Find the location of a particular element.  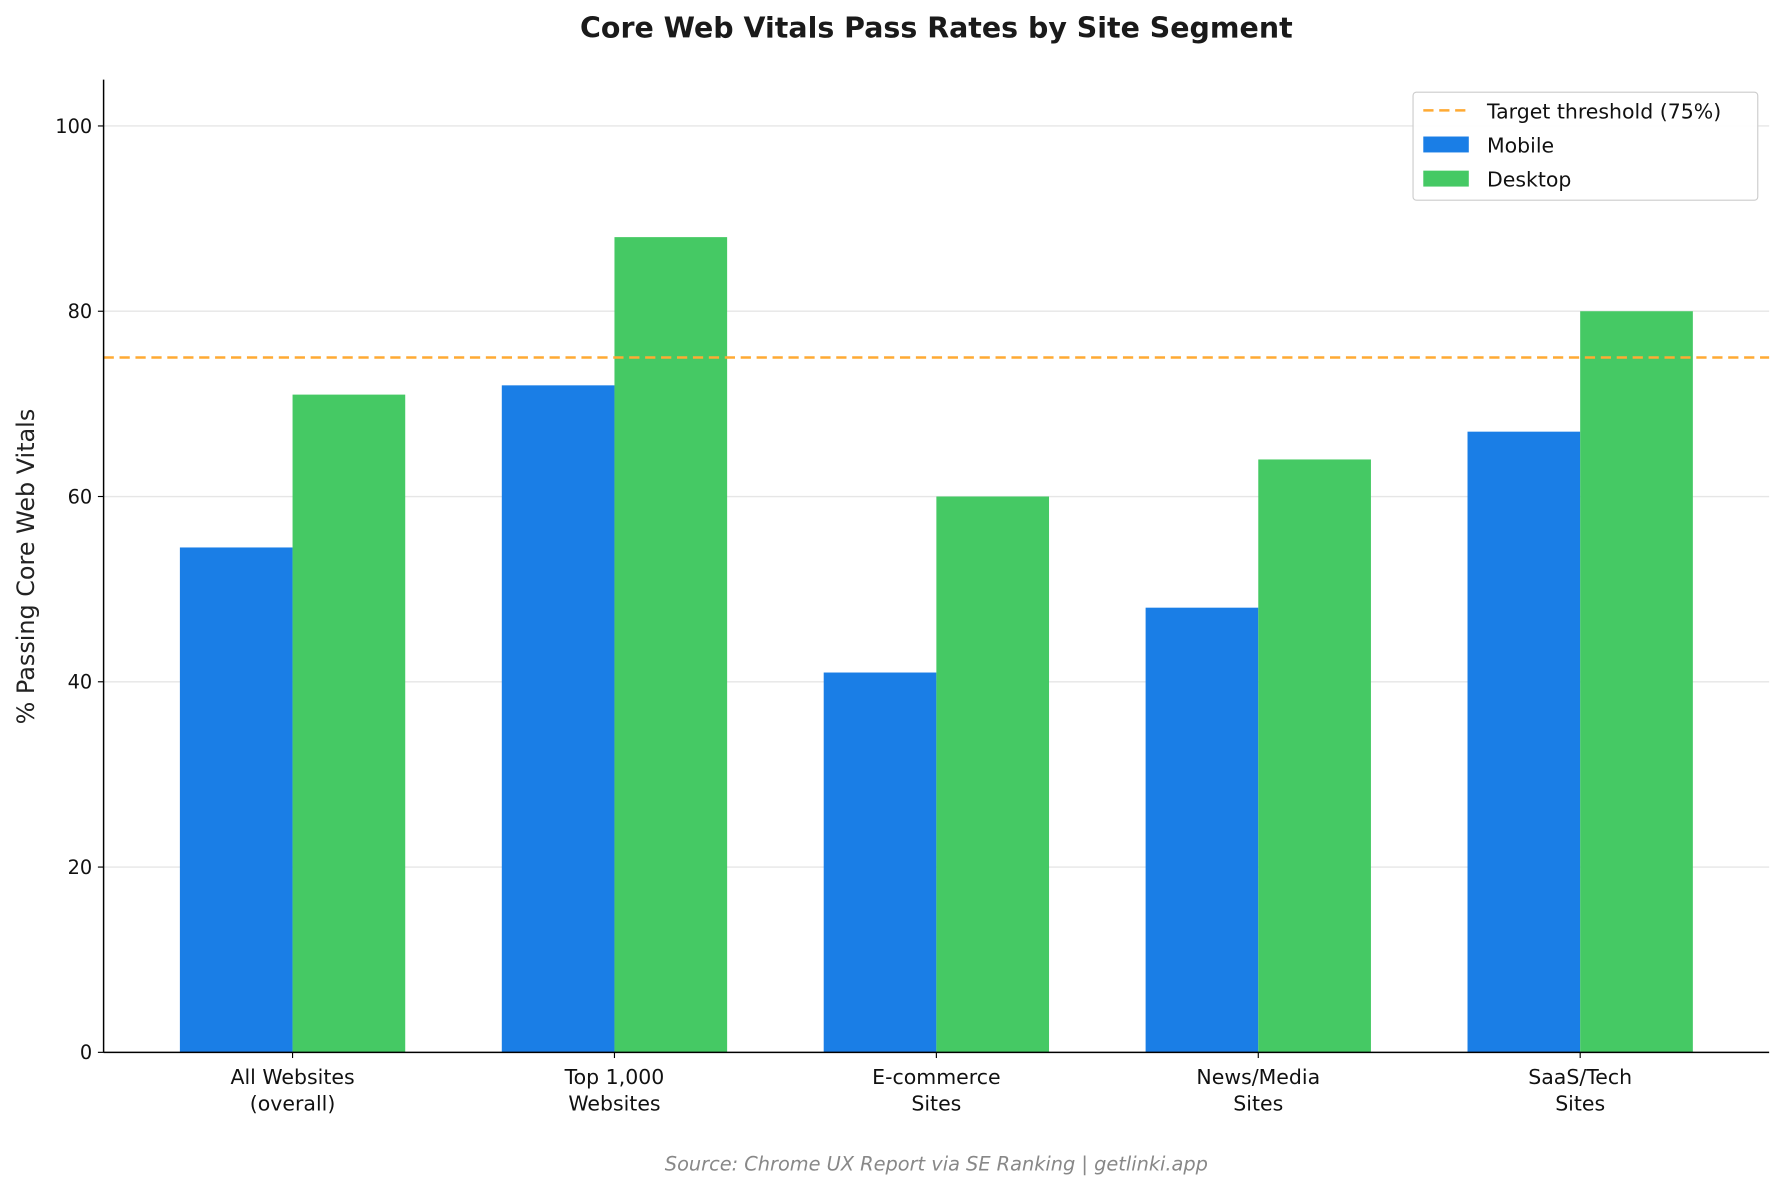

legend: Target threshold (75%) Mobile Desktop is located at coordinates (1585, 146).